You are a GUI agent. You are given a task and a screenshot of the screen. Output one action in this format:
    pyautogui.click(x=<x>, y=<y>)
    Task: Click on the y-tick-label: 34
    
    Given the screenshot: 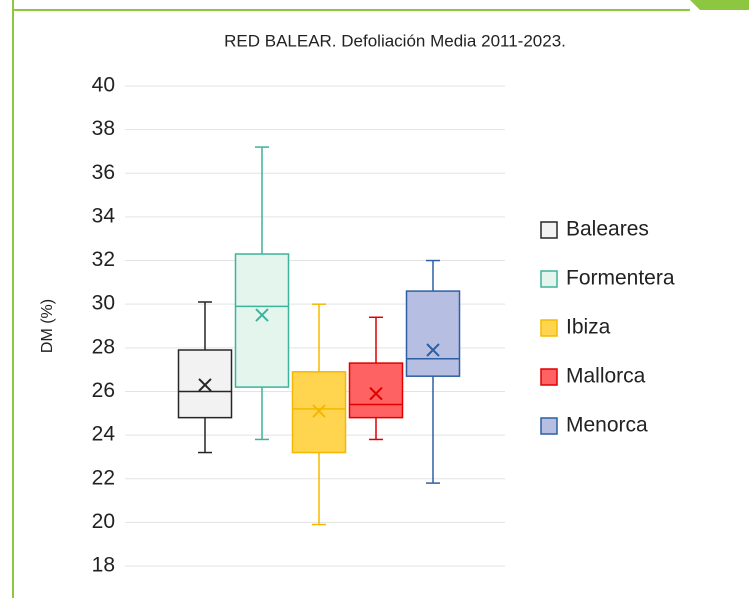 What is the action you would take?
    pyautogui.click(x=104, y=215)
    